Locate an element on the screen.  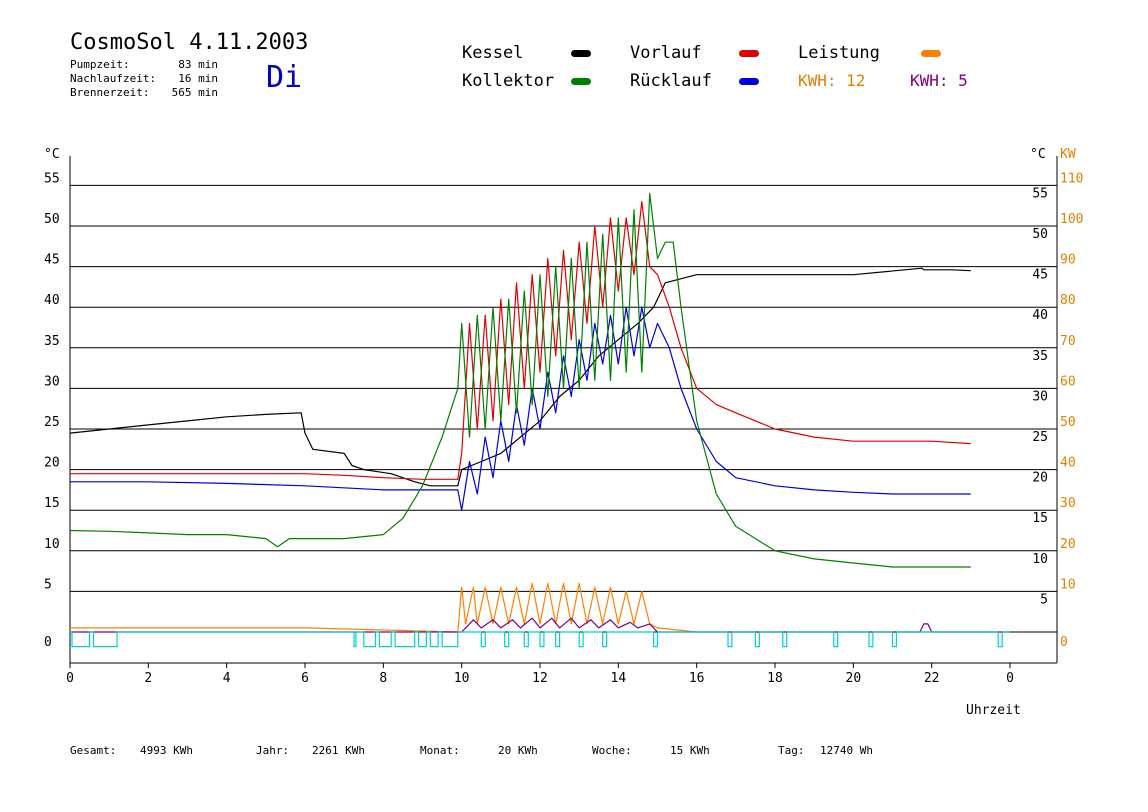
legend-swatch-leistung is located at coordinates (931, 53).